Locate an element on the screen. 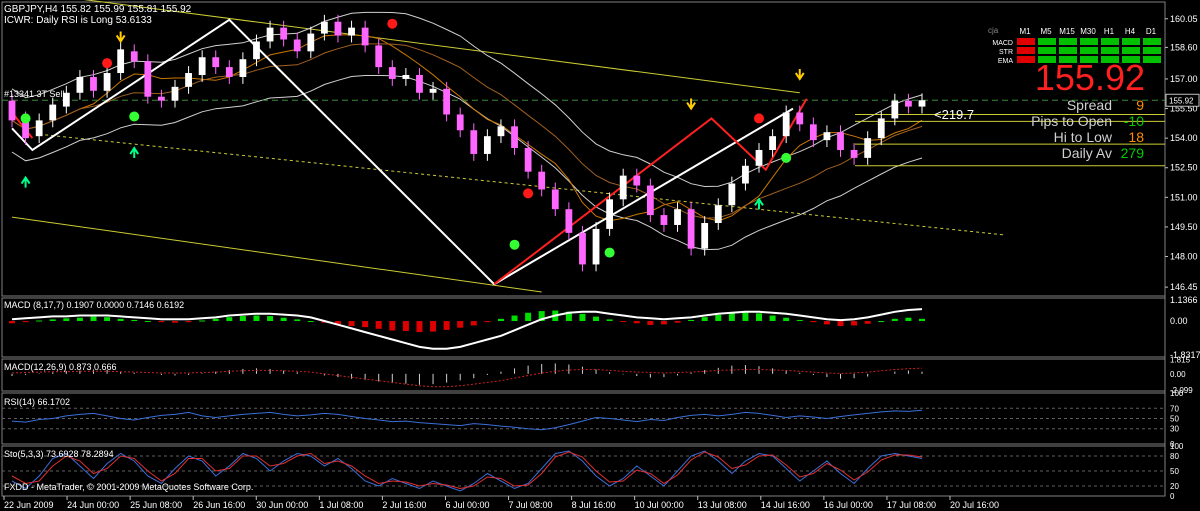  time-tick-label: 1 Jul 08:00 is located at coordinates (341, 505).